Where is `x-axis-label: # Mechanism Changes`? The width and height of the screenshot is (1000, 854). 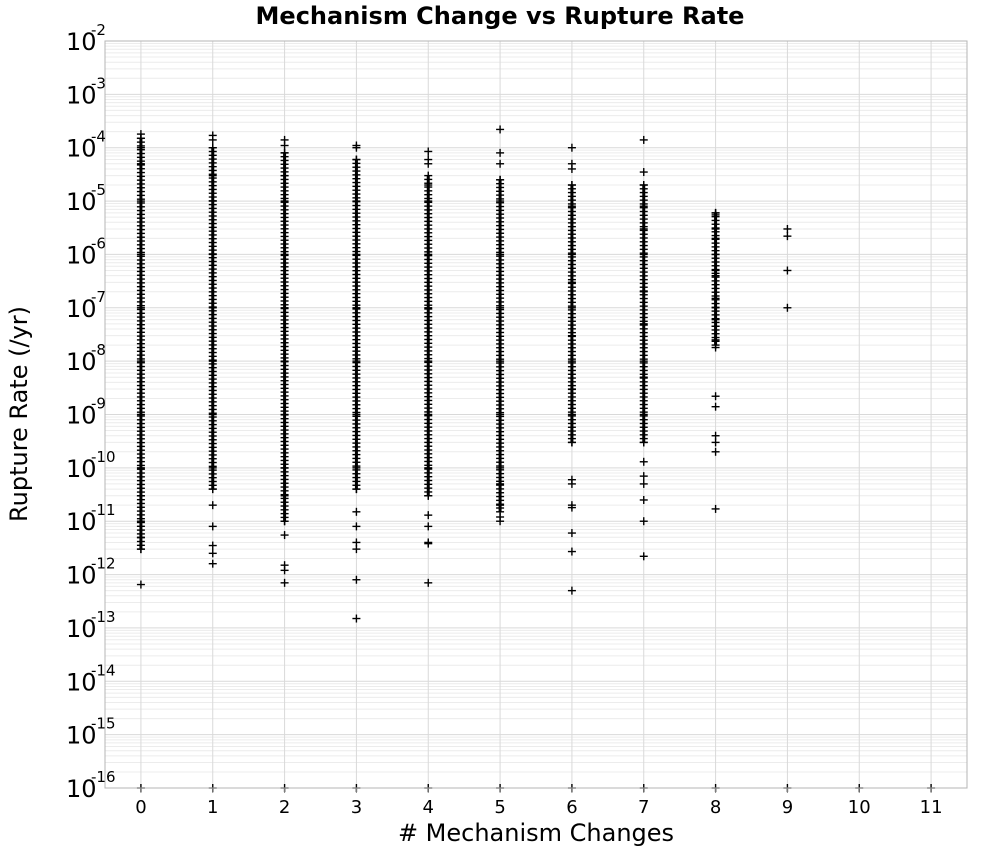 x-axis-label: # Mechanism Changes is located at coordinates (536, 833).